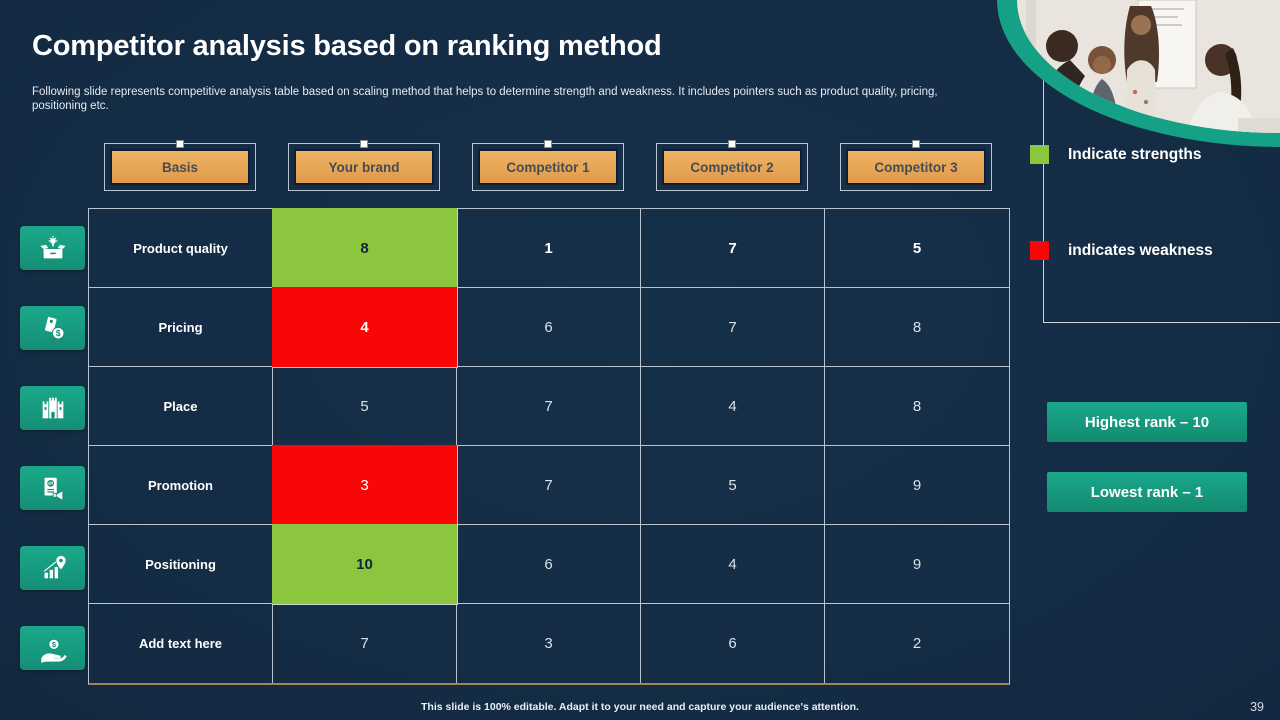 Image resolution: width=1280 pixels, height=720 pixels. I want to click on header-your-brand-button: Your brand, so click(364, 167).